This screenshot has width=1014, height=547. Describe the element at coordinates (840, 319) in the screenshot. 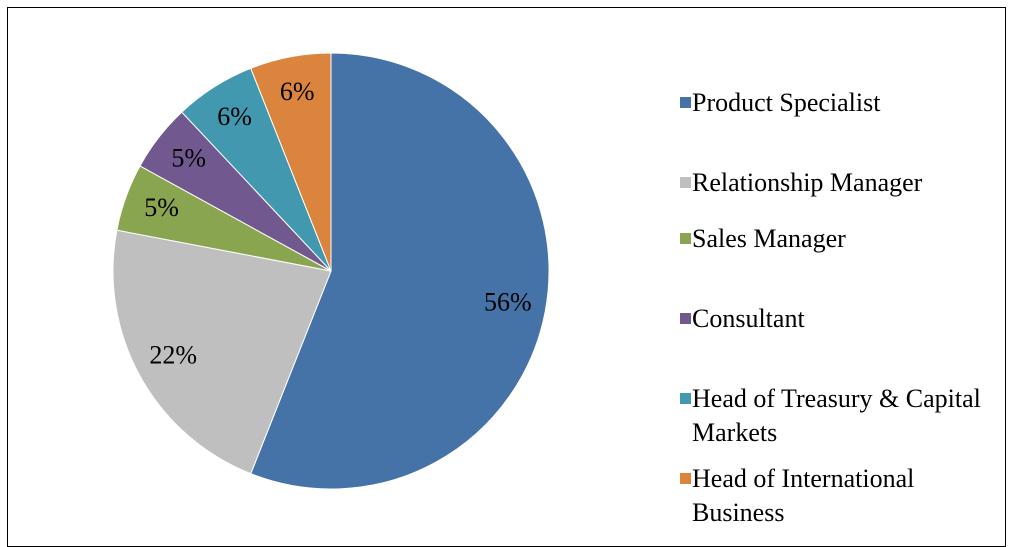

I see `legend-item: Consultant` at that location.